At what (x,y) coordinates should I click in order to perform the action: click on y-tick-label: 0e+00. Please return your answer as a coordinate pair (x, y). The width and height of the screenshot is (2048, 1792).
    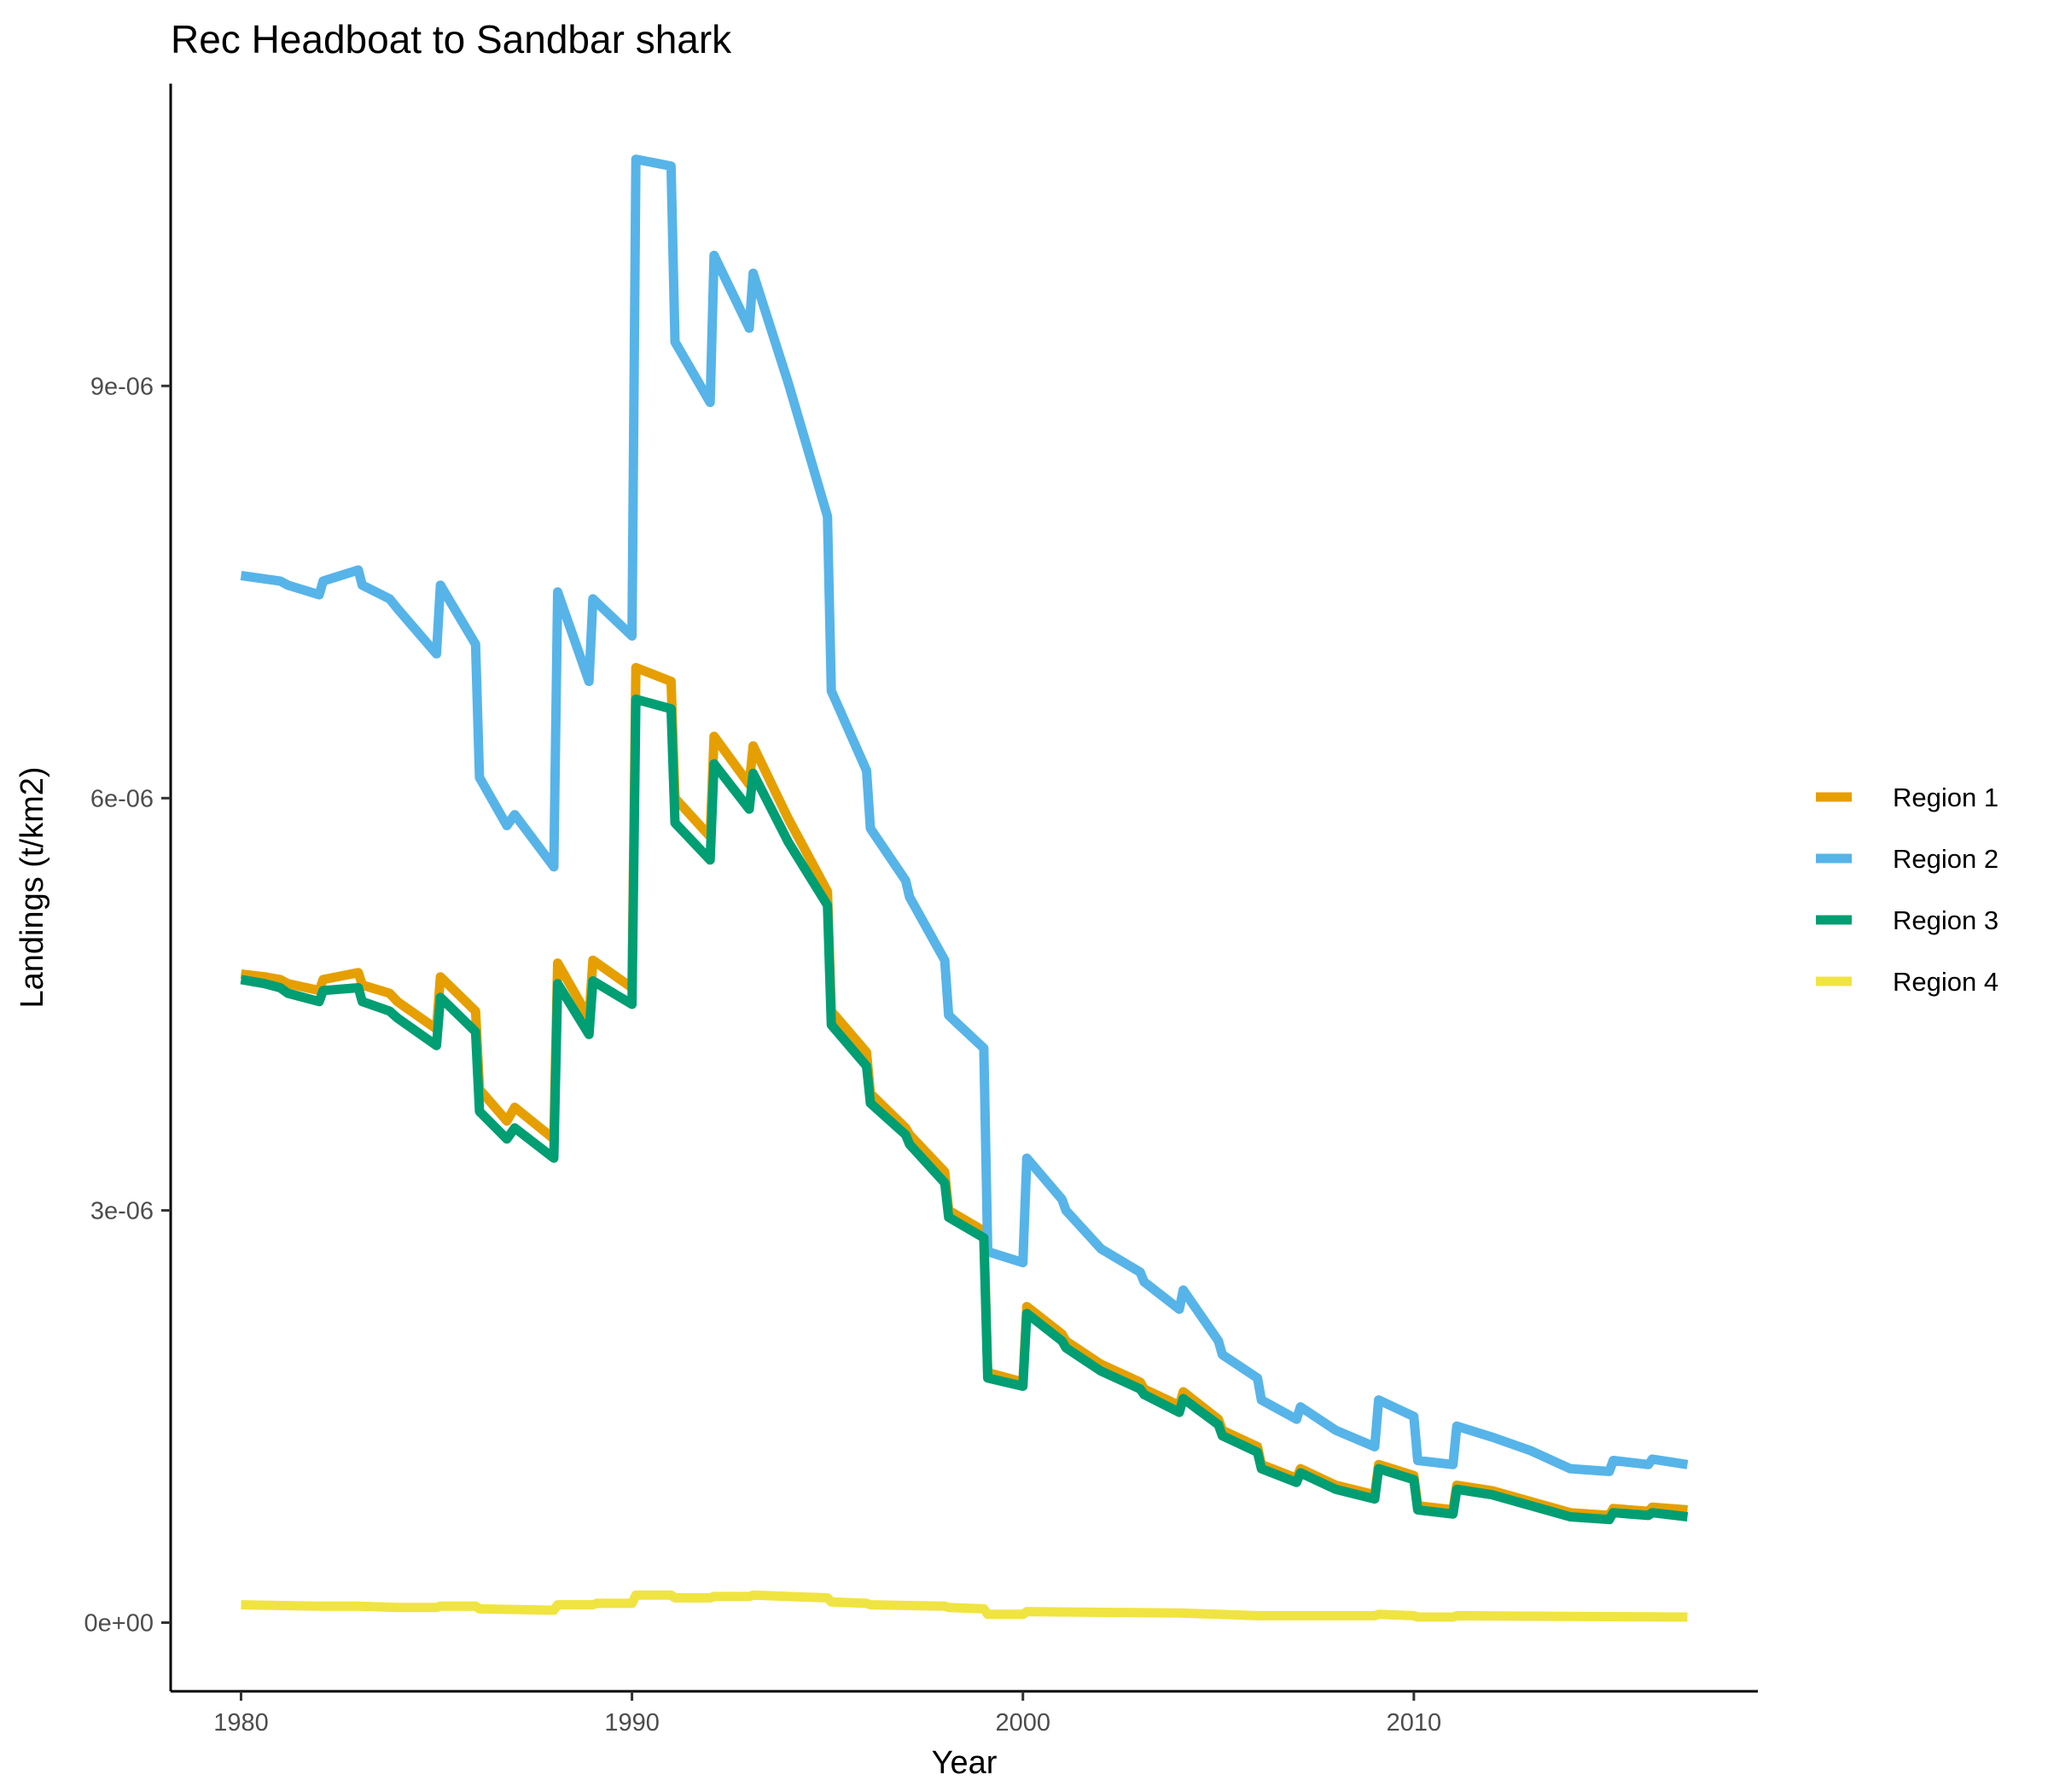
    Looking at the image, I should click on (119, 1623).